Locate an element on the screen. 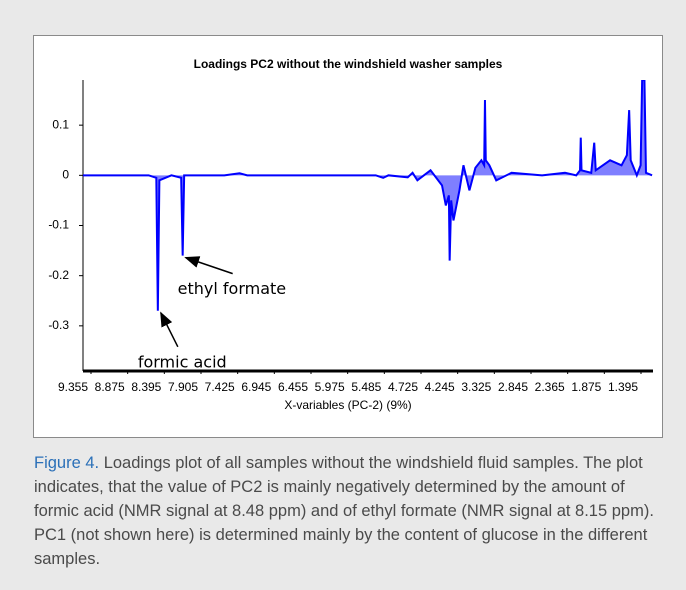 The height and width of the screenshot is (590, 686). x-tick-label: 1.875 is located at coordinates (586, 387).